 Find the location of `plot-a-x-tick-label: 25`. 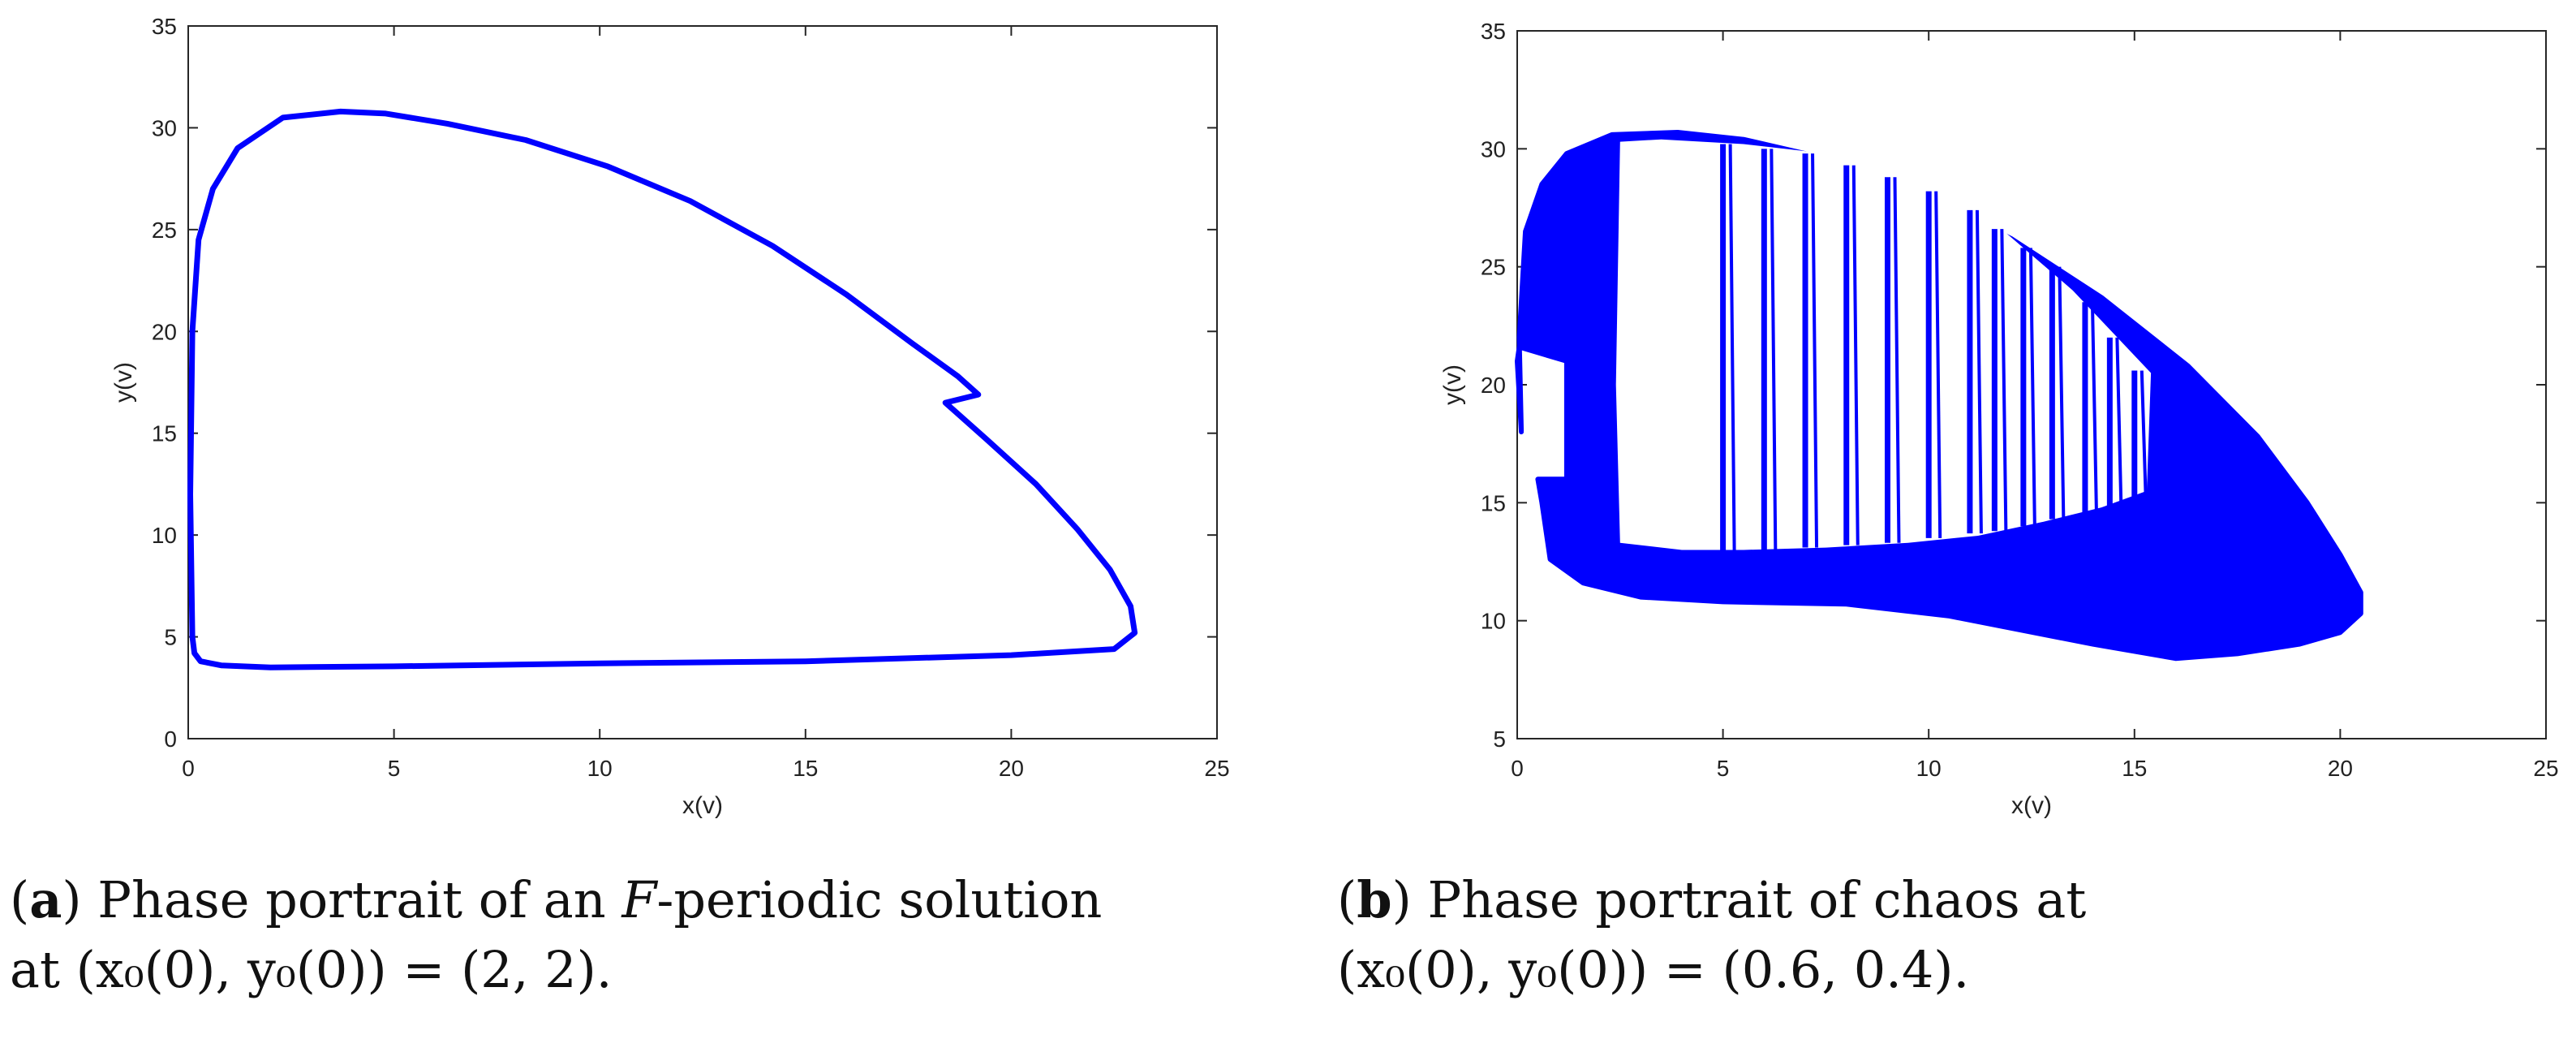

plot-a-x-tick-label: 25 is located at coordinates (1216, 768).